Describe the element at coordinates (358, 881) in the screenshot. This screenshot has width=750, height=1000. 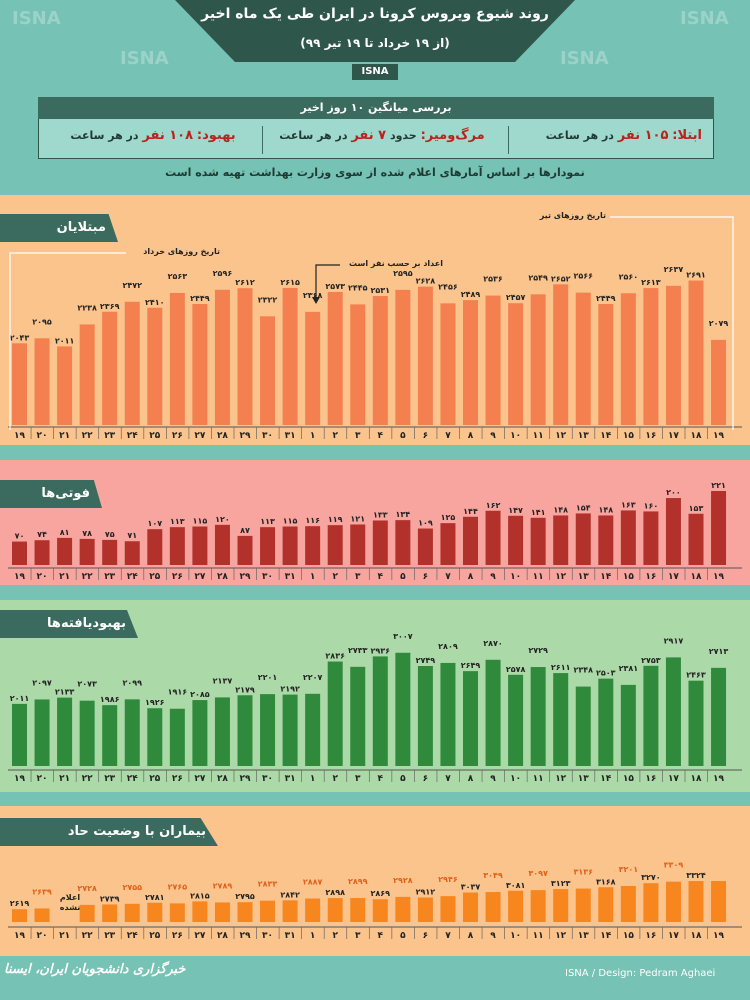
I see `data-label: ۲۸۹۹` at that location.